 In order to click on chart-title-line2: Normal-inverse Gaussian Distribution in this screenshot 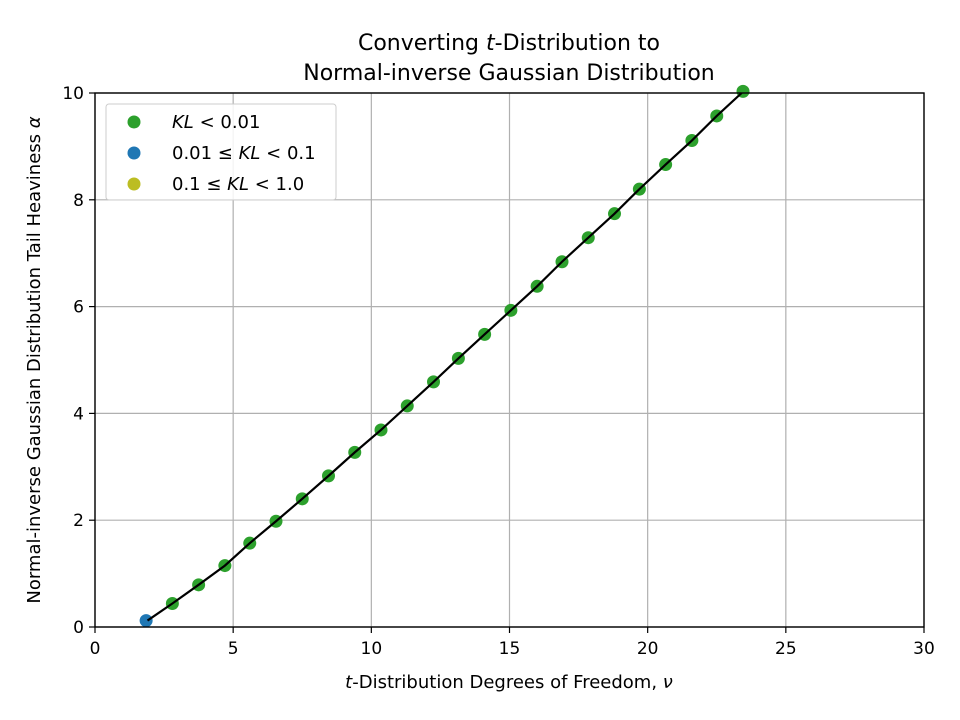, I will do `click(508, 73)`.